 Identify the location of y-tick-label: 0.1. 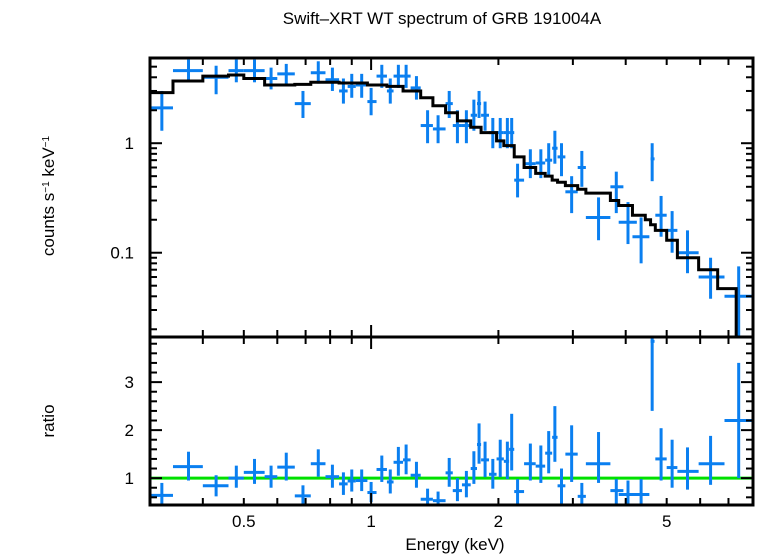
(122, 253).